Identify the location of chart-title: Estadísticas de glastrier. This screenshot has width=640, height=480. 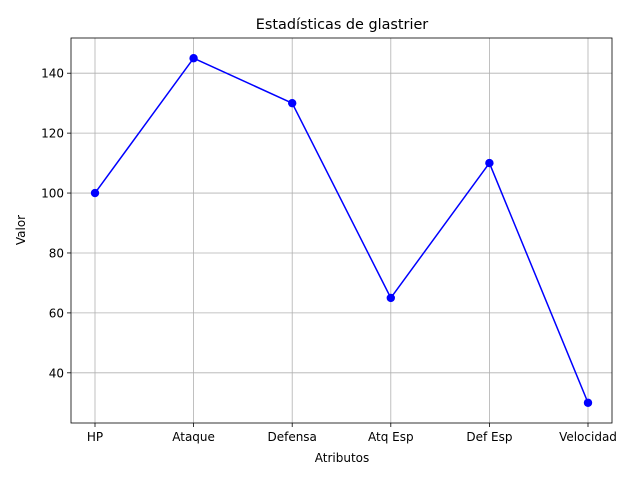
(342, 25).